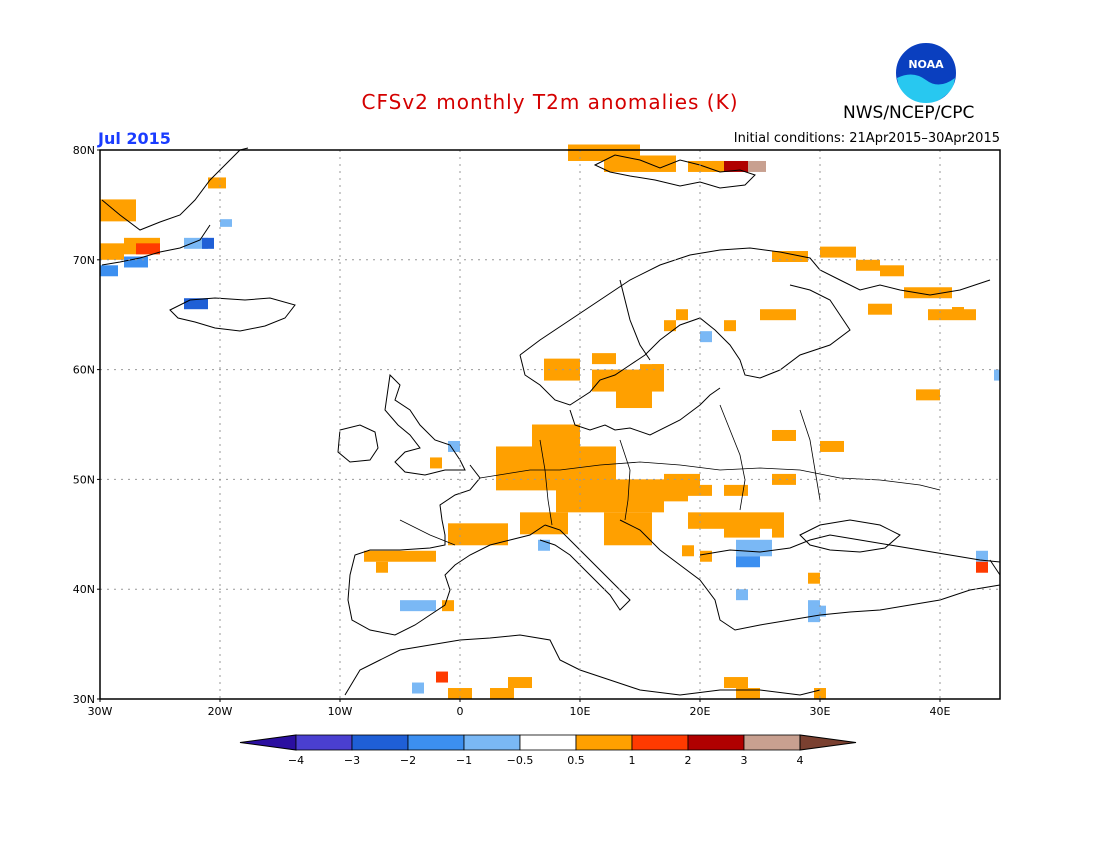  Describe the element at coordinates (800, 760) in the screenshot. I see `colorbar-label: 4` at that location.